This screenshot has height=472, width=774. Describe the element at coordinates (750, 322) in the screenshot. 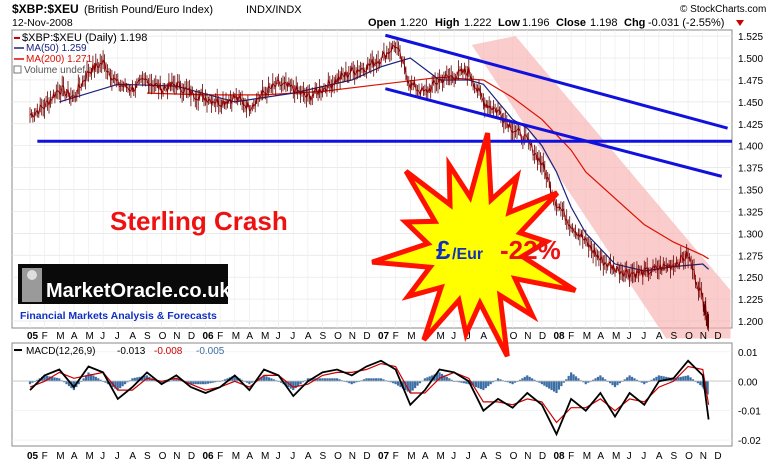

I see `price-tick-label: 1.200` at that location.